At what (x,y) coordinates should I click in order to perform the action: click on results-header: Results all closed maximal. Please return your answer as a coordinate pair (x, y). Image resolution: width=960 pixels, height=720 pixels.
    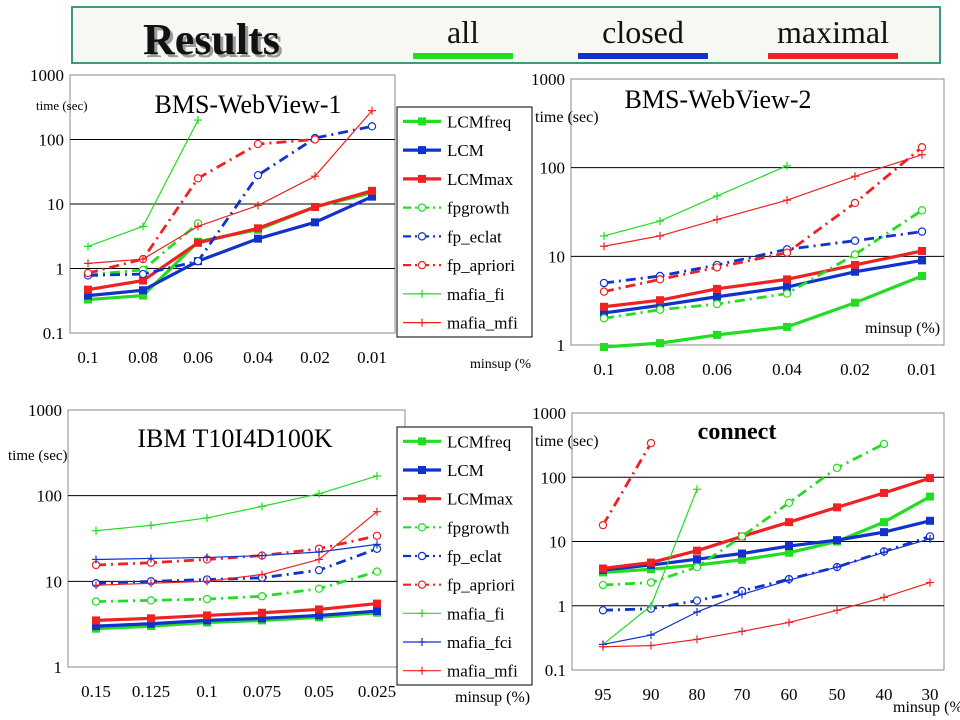
    Looking at the image, I should click on (506, 35).